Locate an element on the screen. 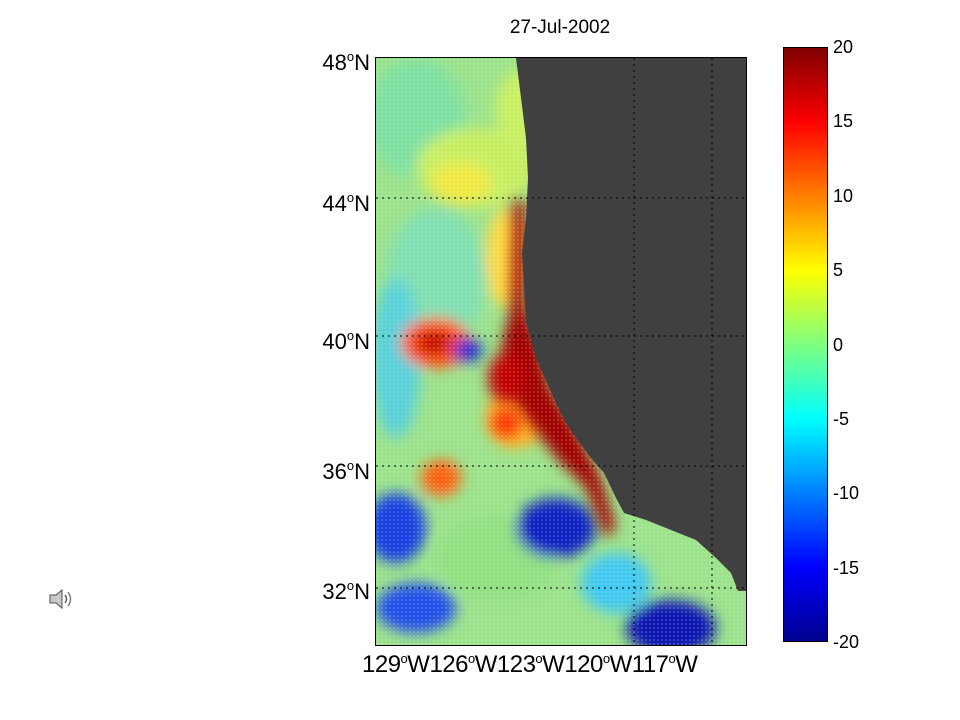 The image size is (960, 720). lon-label-126w: 126oW is located at coordinates (463, 664).